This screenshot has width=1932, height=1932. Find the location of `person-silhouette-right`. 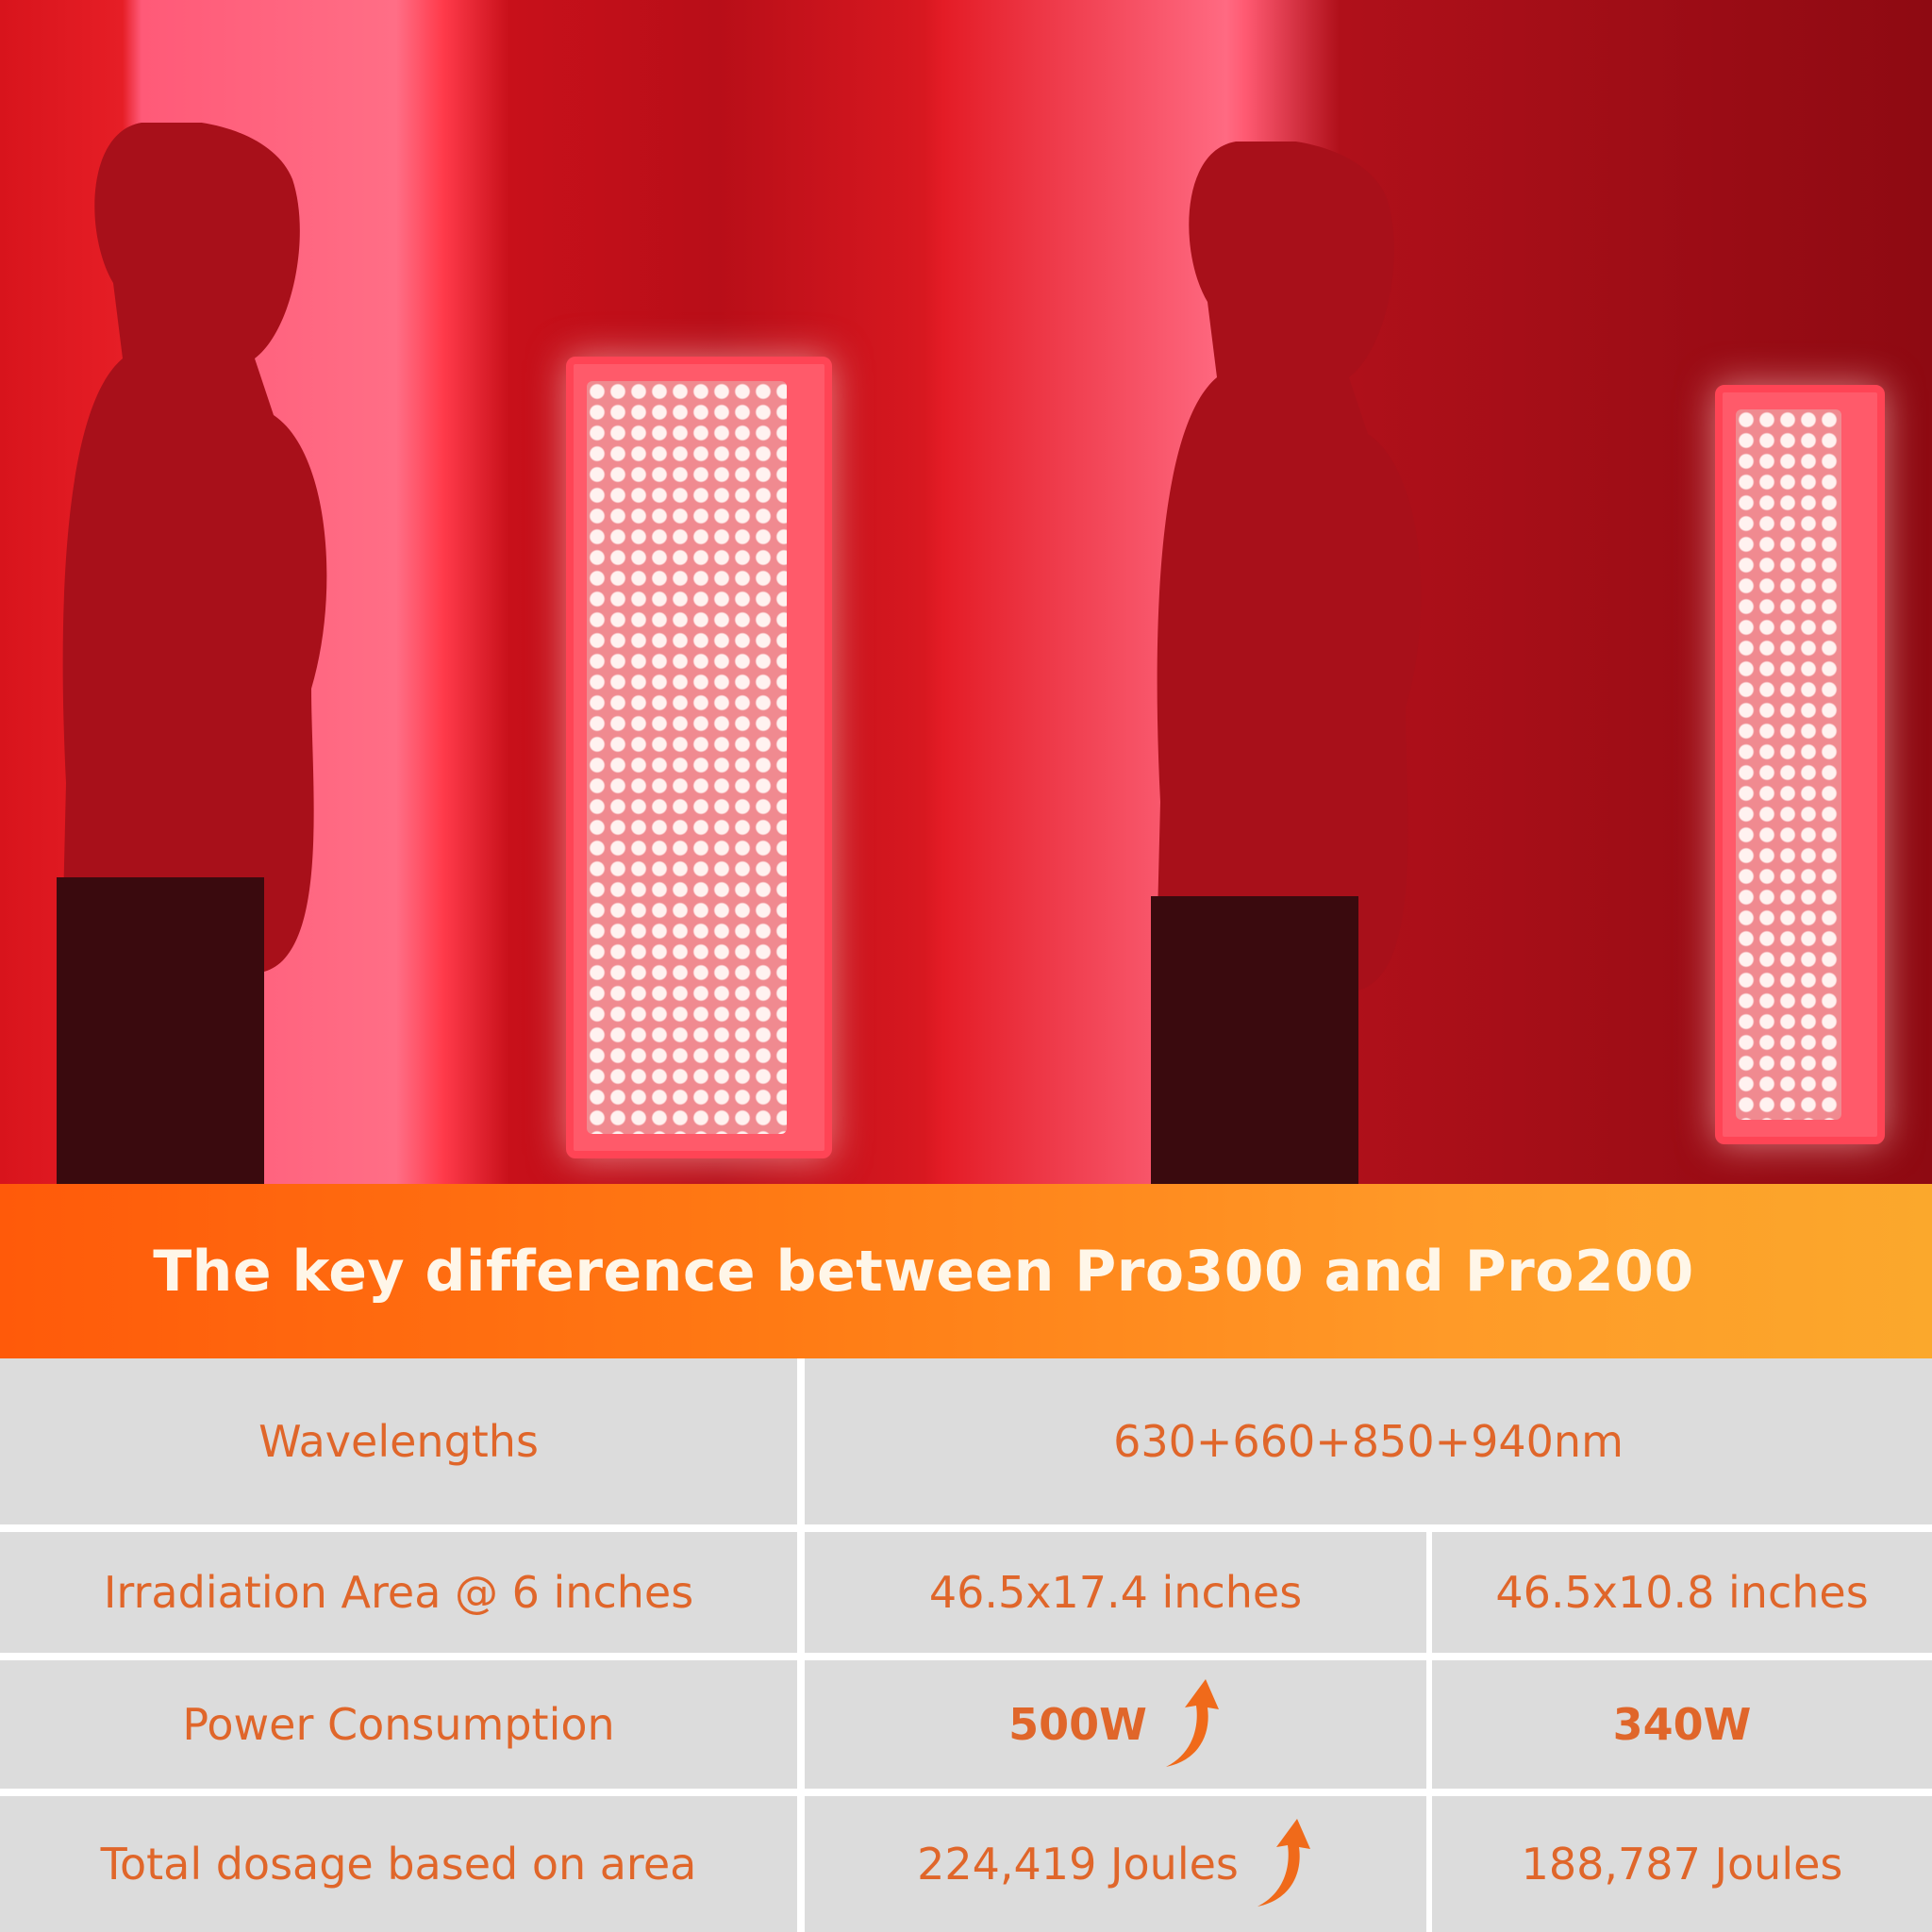

person-silhouette-right is located at coordinates (1283, 661).